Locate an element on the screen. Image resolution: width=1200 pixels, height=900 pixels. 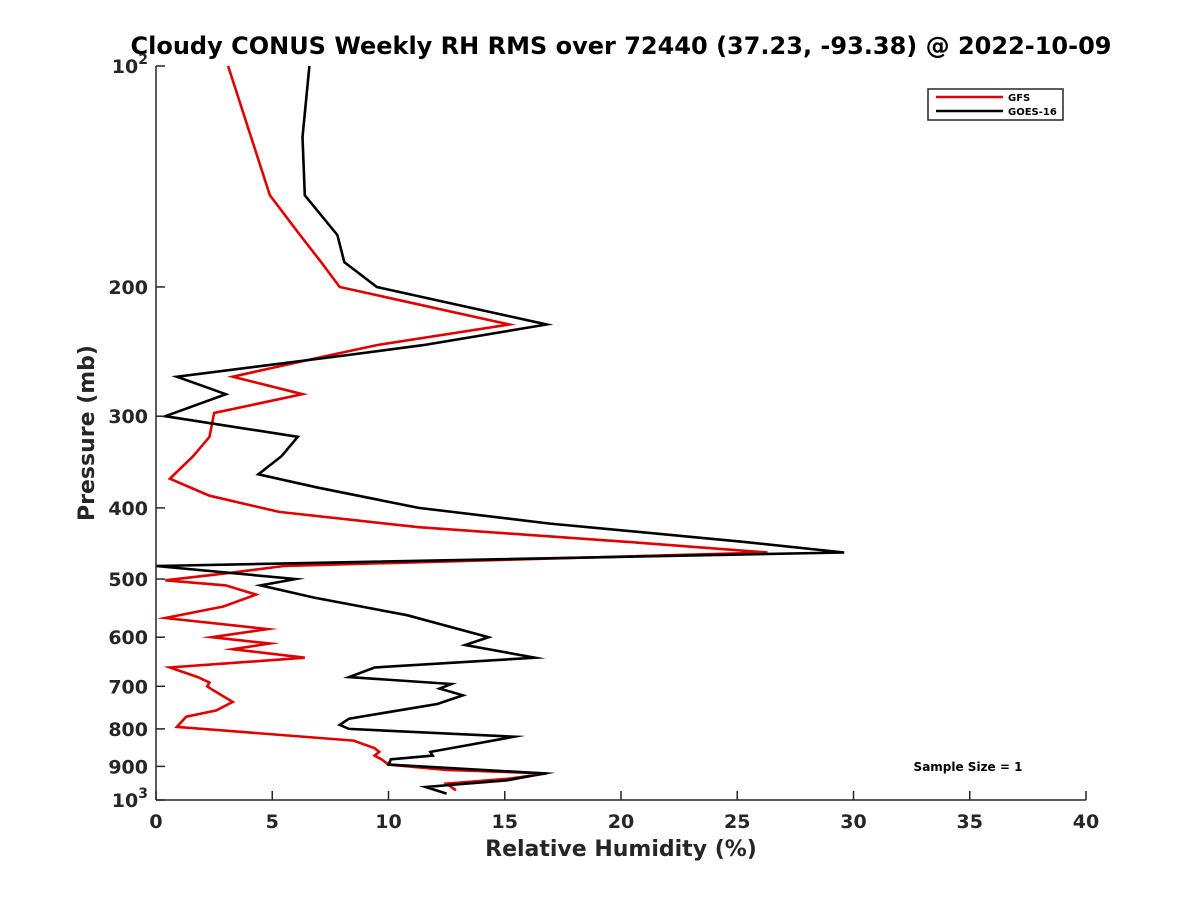
legend-label-goes16: GOES-16 is located at coordinates (1032, 112).